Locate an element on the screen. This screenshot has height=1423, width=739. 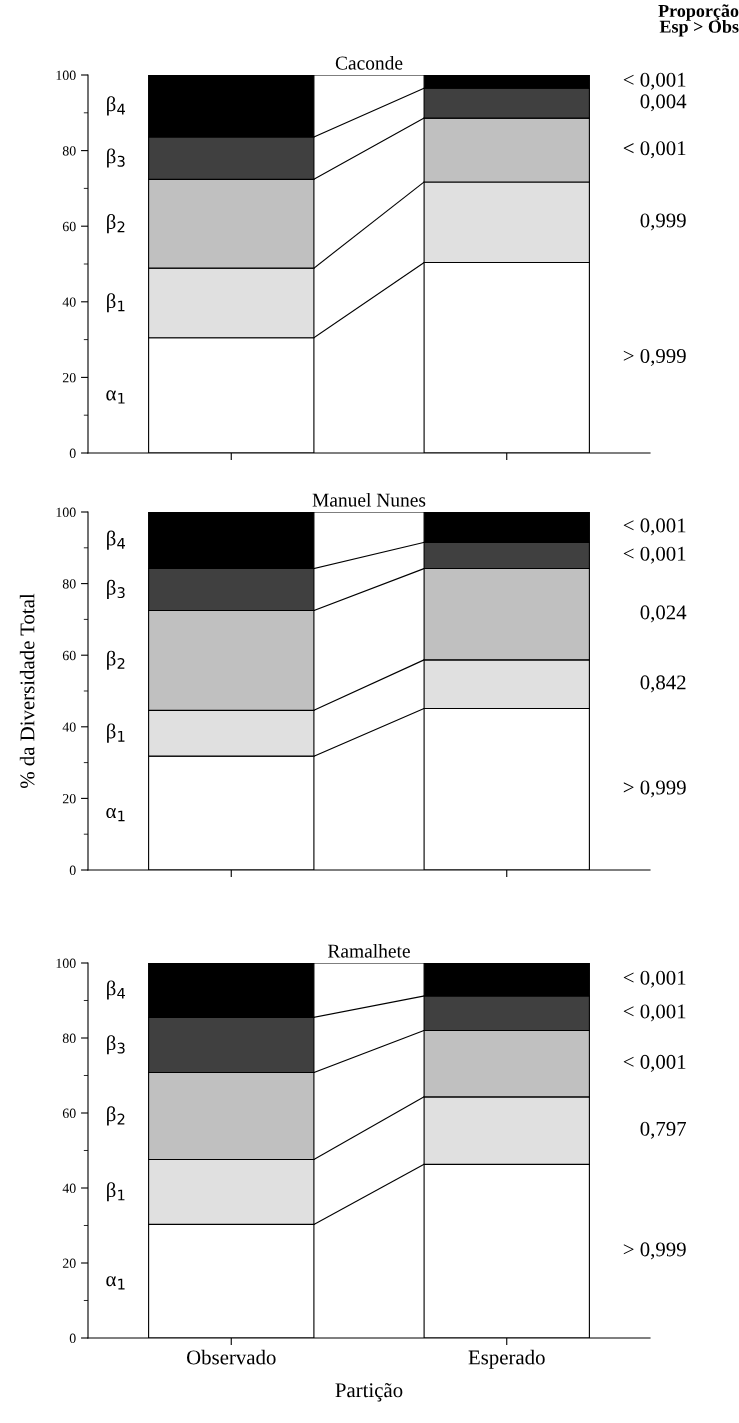
annotation: 0,024 is located at coordinates (663, 614).